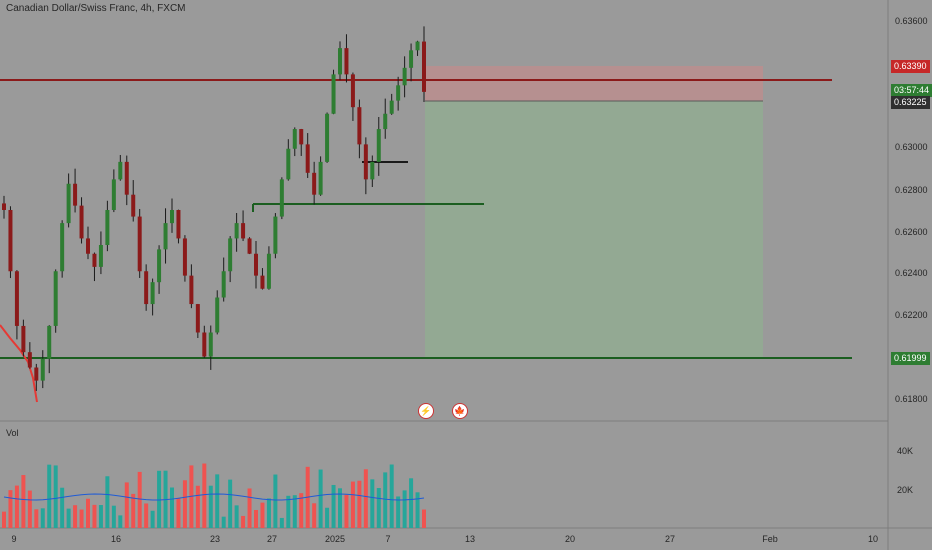  I want to click on time-axis: 9 16 23 27 2025 7 13 20 27 Feb 10, so click(444, 539).